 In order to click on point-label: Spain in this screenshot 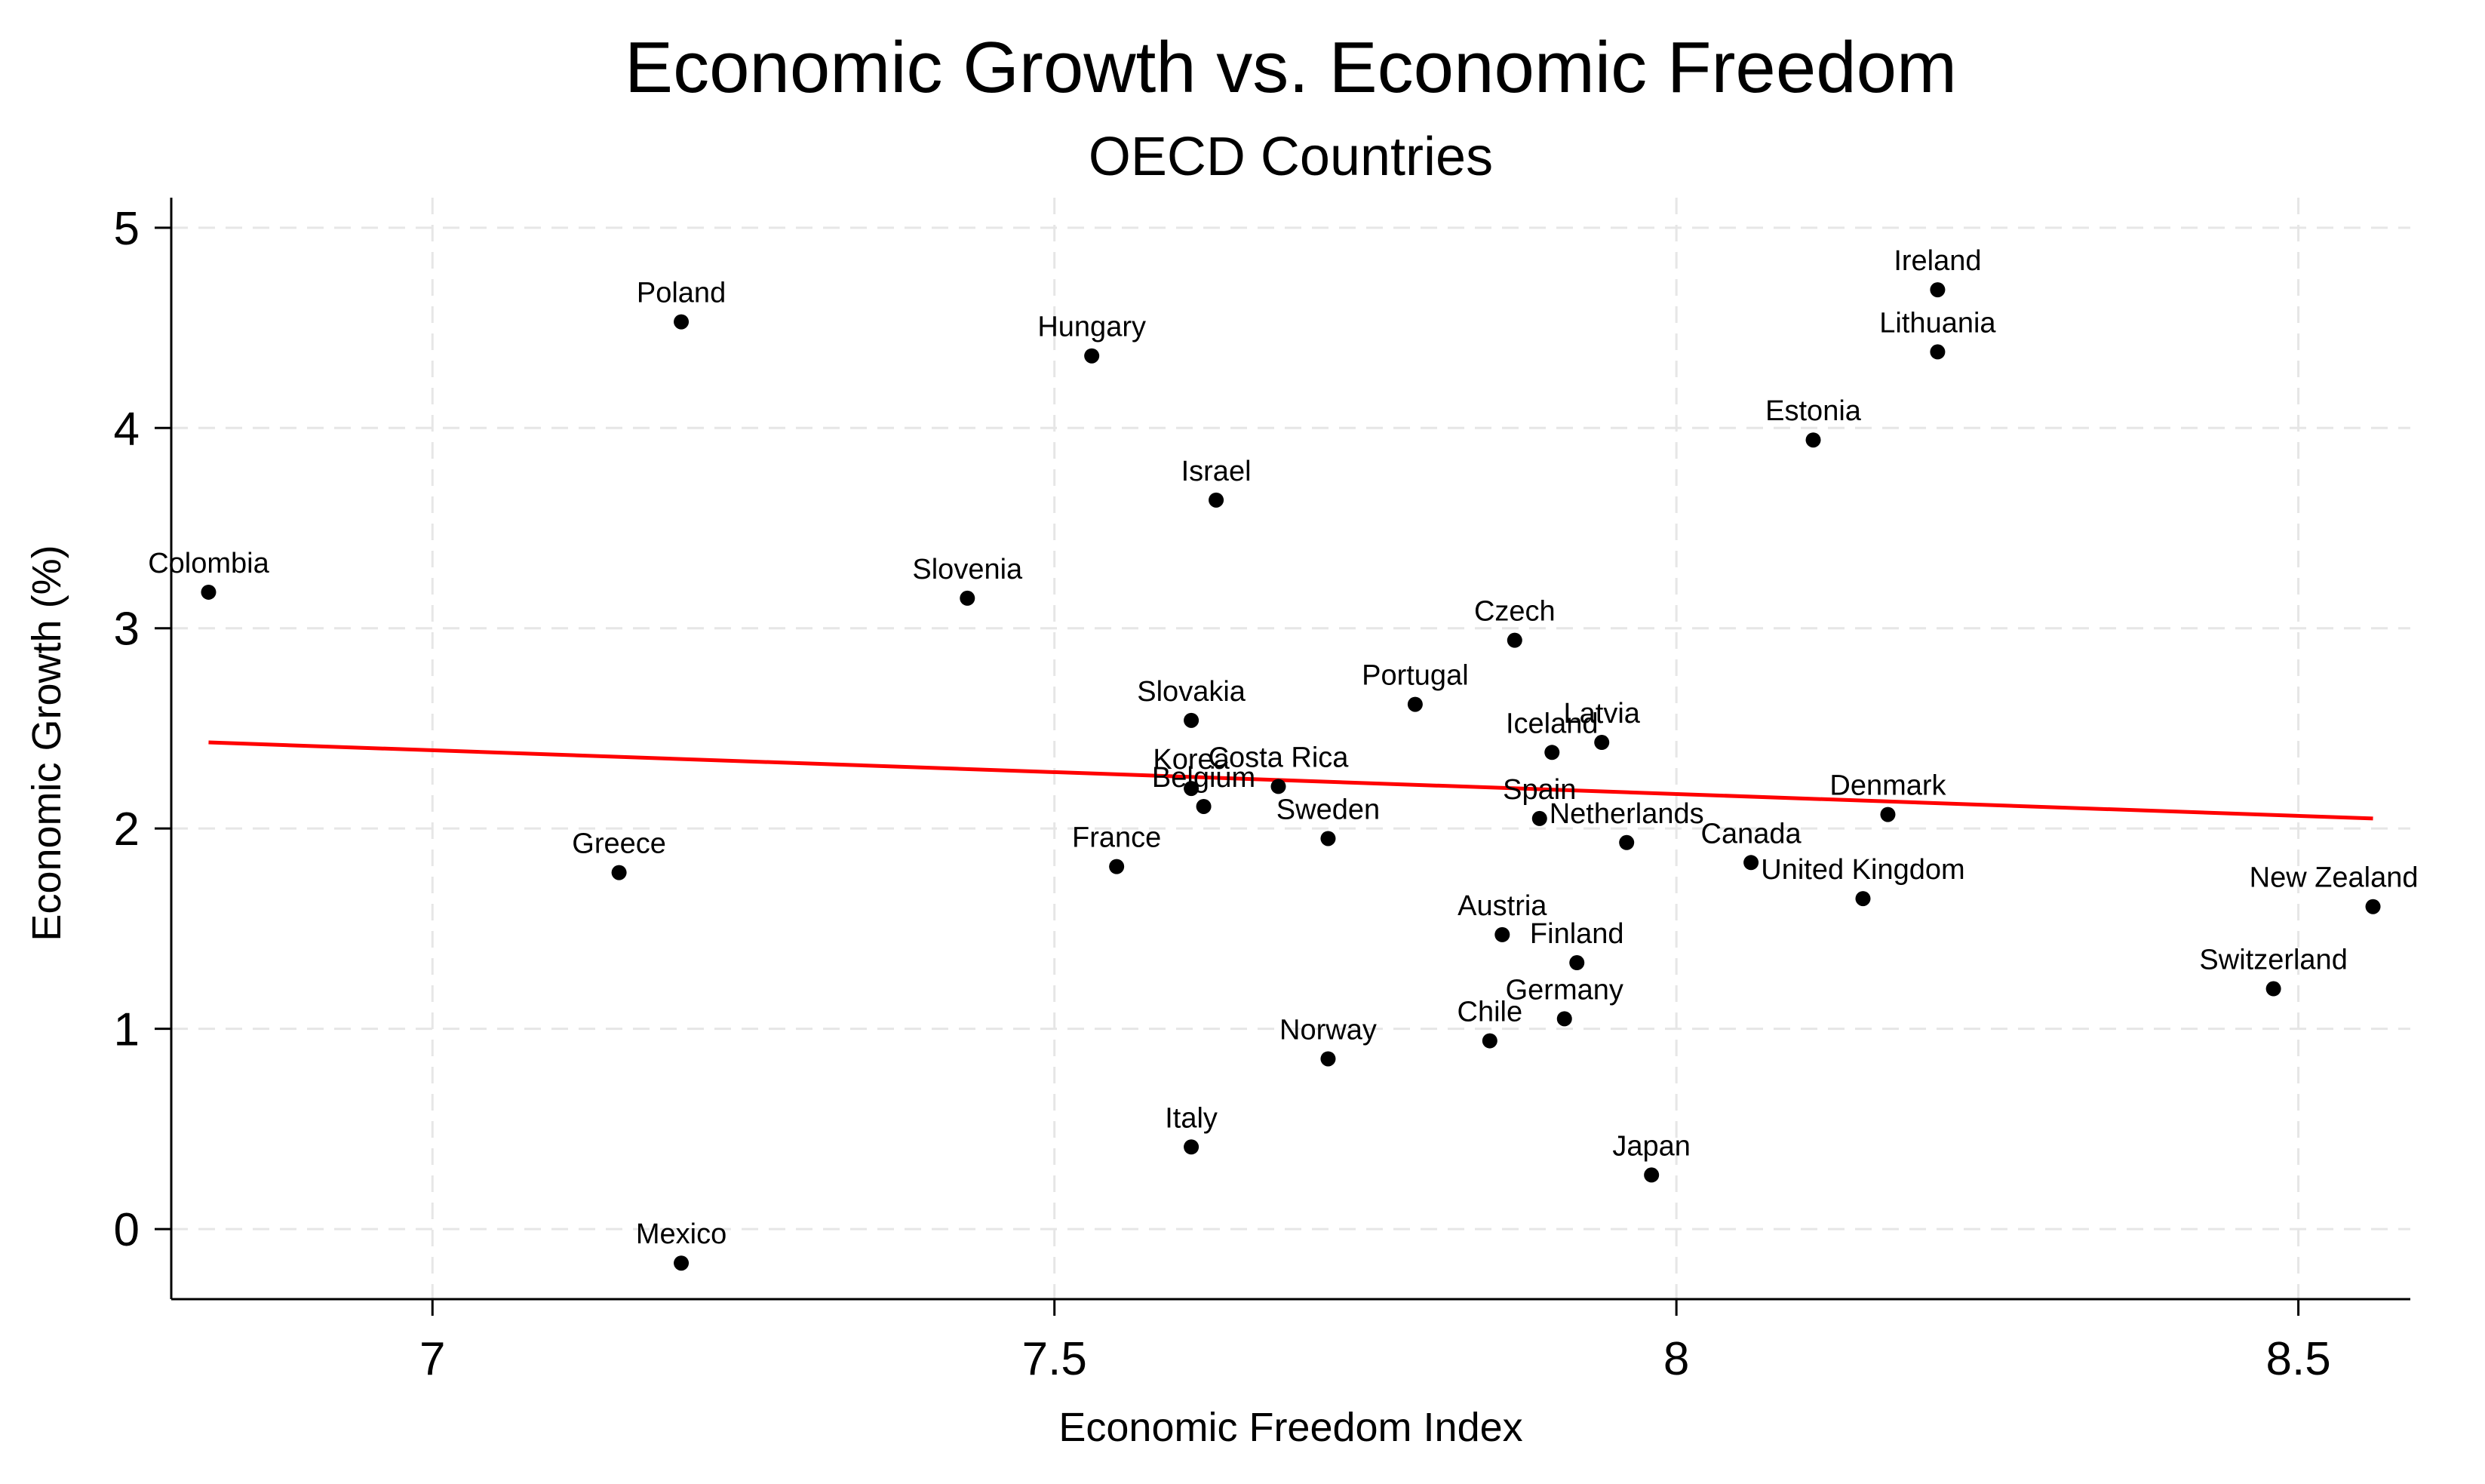, I will do `click(1539, 790)`.